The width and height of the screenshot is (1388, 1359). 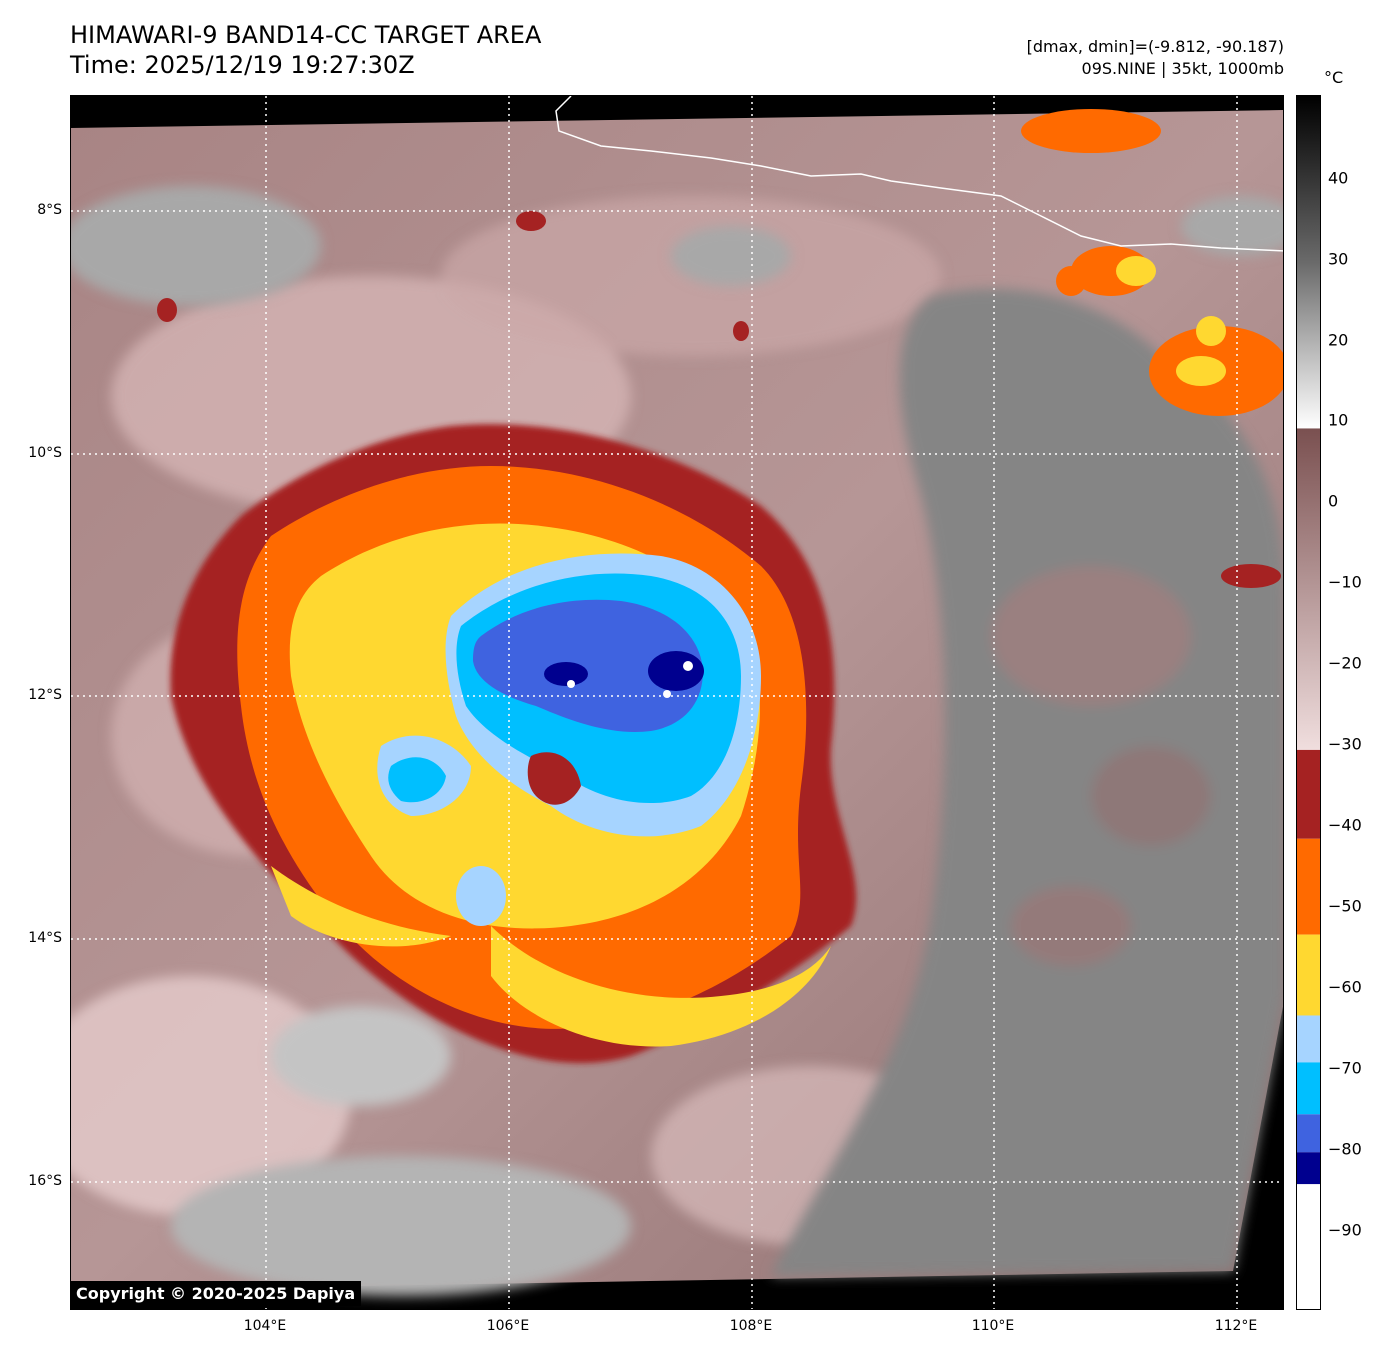 What do you see at coordinates (1345, 1230) in the screenshot?
I see `colorbar-tick-neg90: −90` at bounding box center [1345, 1230].